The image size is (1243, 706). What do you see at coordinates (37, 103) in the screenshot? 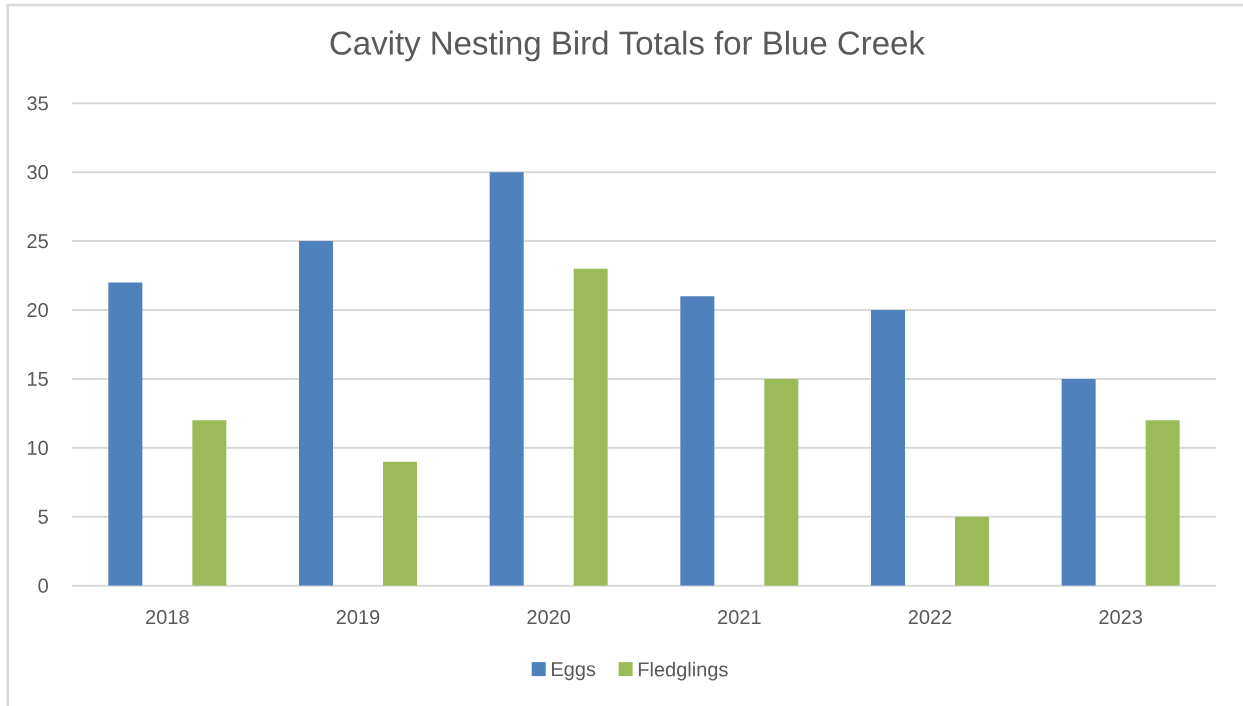
I see `y-tick-label: 35` at bounding box center [37, 103].